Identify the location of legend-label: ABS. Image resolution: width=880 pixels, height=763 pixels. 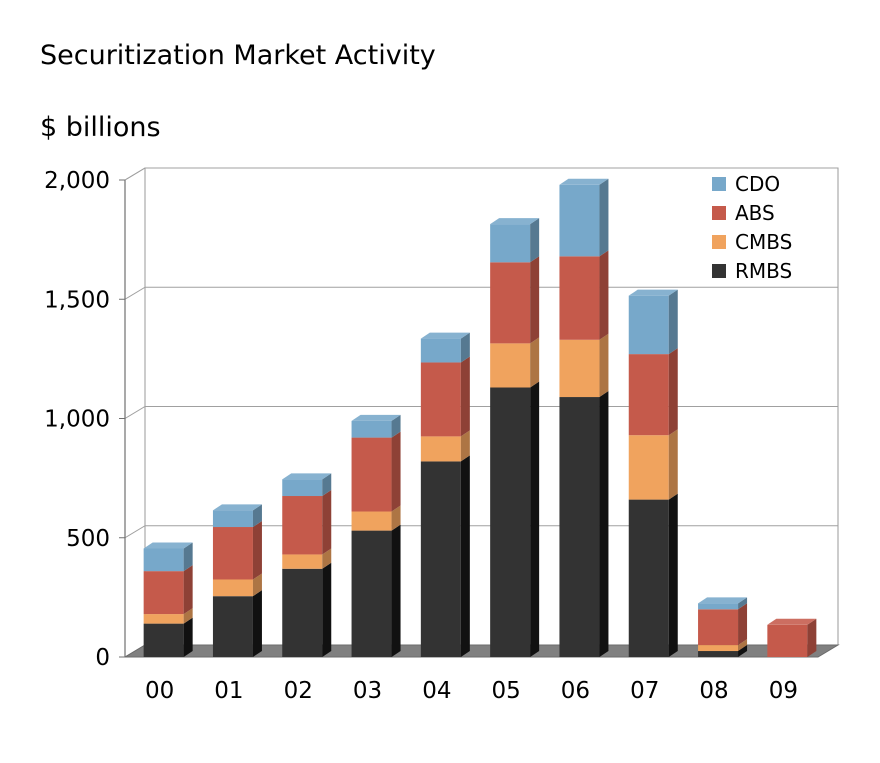
(755, 213).